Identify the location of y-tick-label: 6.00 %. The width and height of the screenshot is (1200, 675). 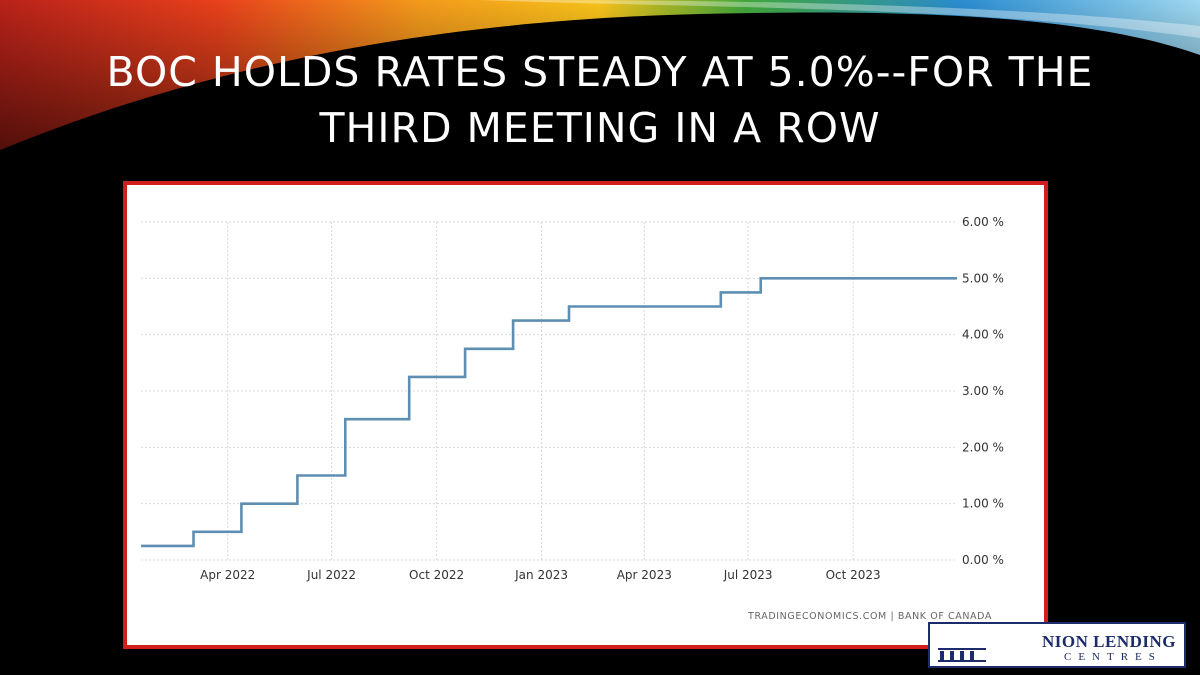
(983, 222).